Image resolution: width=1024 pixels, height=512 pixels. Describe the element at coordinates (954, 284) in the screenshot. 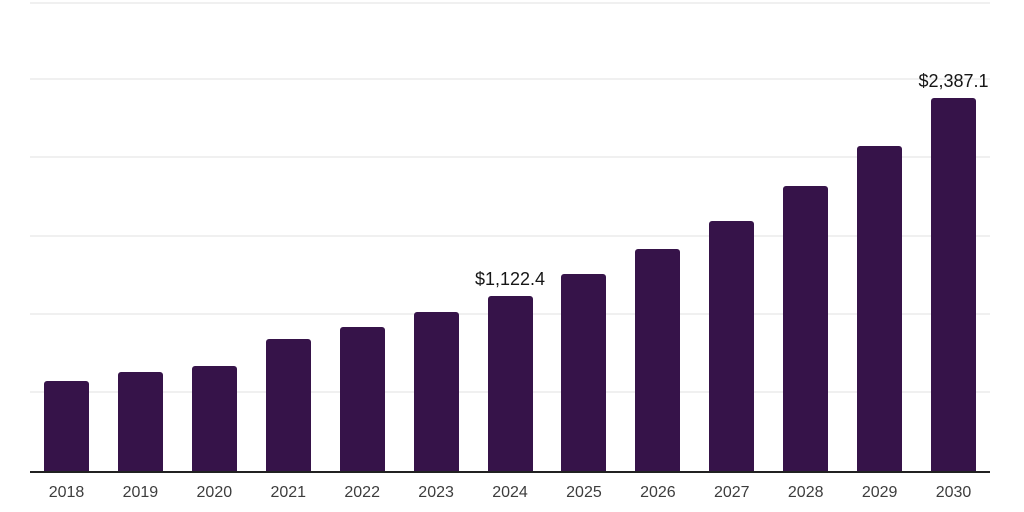

I see `bar-2030` at that location.